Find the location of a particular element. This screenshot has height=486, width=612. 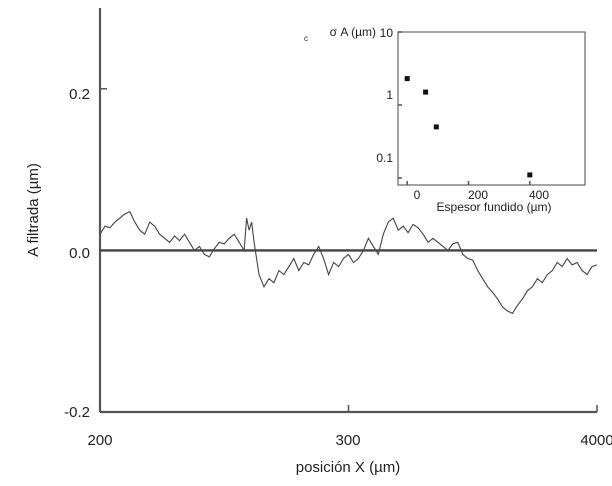

main-x-tick-label-1: 300 is located at coordinates (347, 440).